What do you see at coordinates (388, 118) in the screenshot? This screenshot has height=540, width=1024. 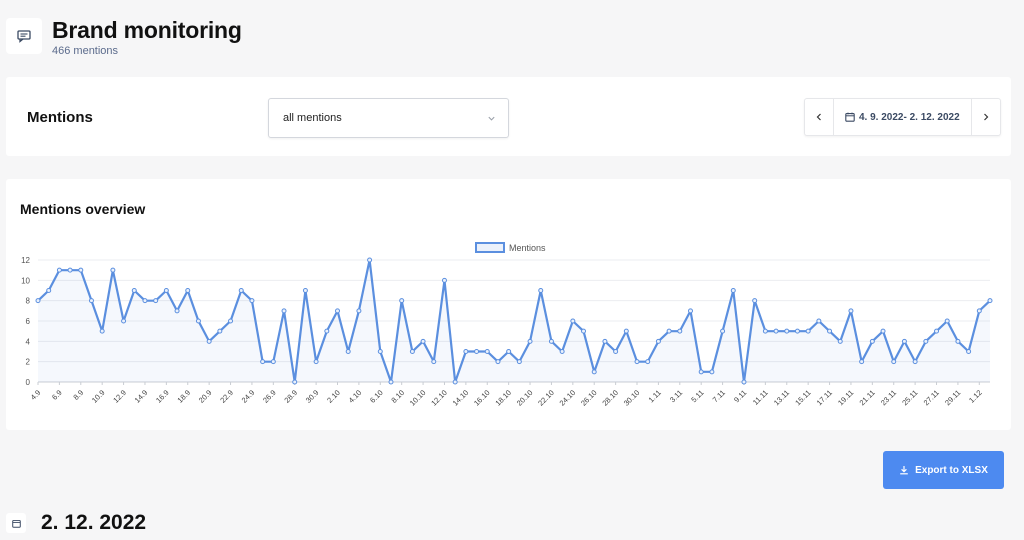 I see `mentions-type-select: all mentions` at bounding box center [388, 118].